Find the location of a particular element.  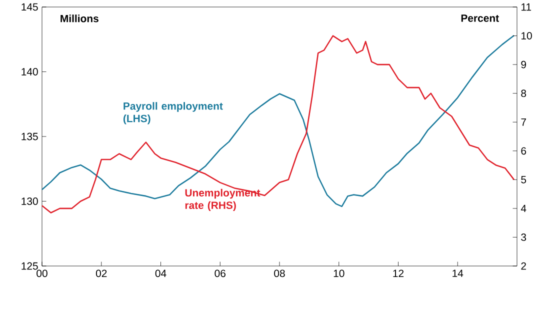

x-tick-label: 06 is located at coordinates (220, 274).